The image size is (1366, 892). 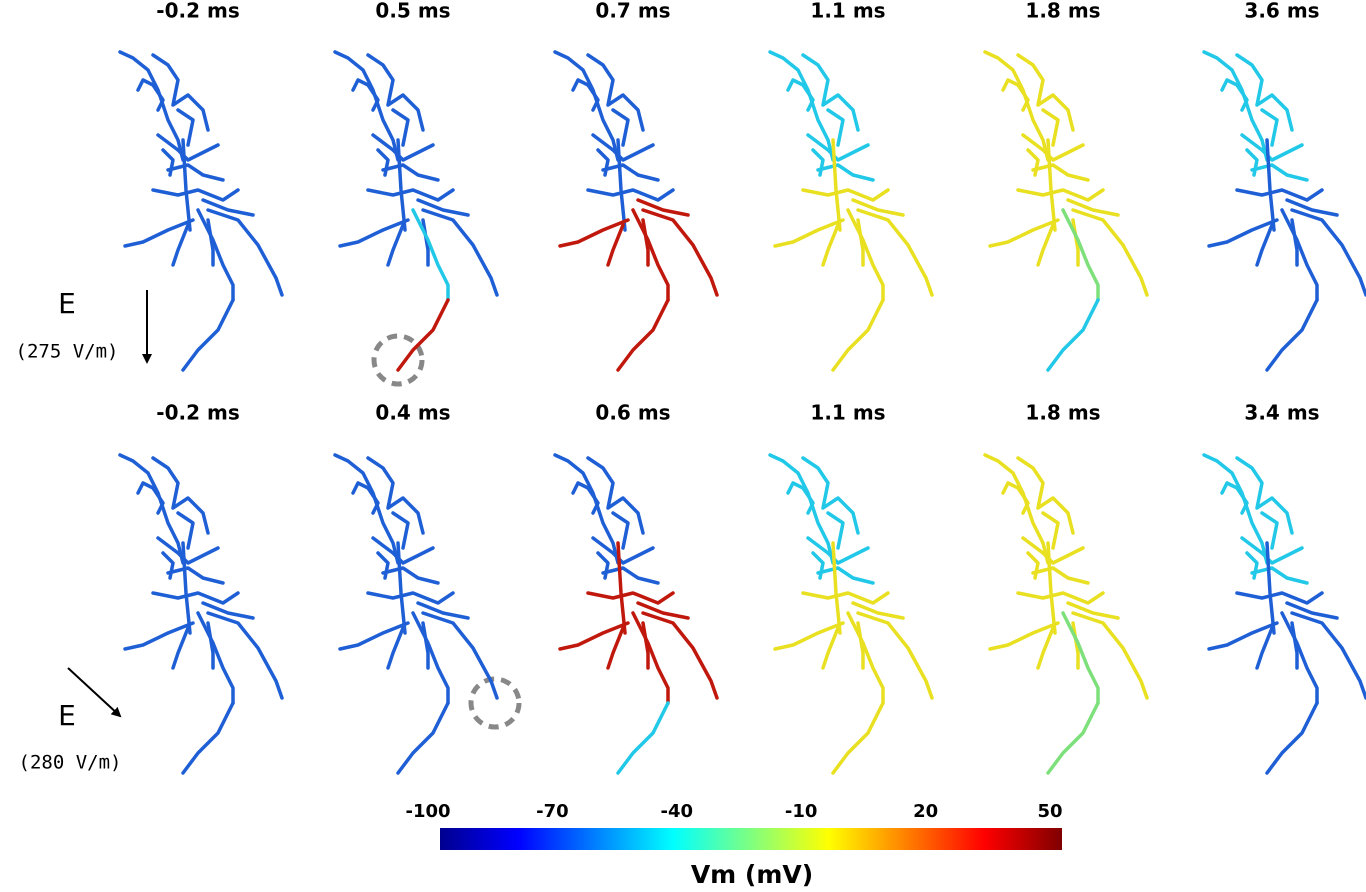 What do you see at coordinates (925, 811) in the screenshot?
I see `colorbar-tick-label: 20` at bounding box center [925, 811].